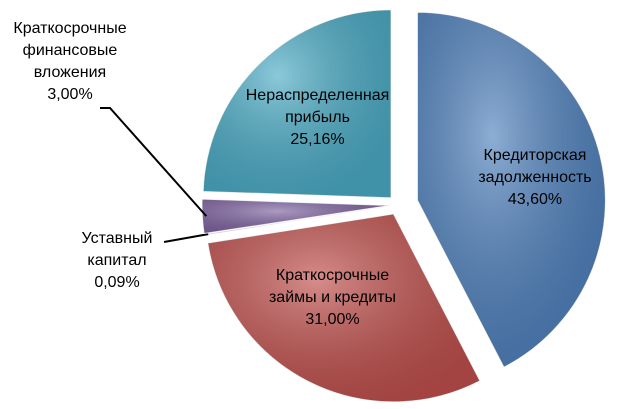  I want to click on category-label: Краткосрочные финансовые вложения, so click(70, 50).